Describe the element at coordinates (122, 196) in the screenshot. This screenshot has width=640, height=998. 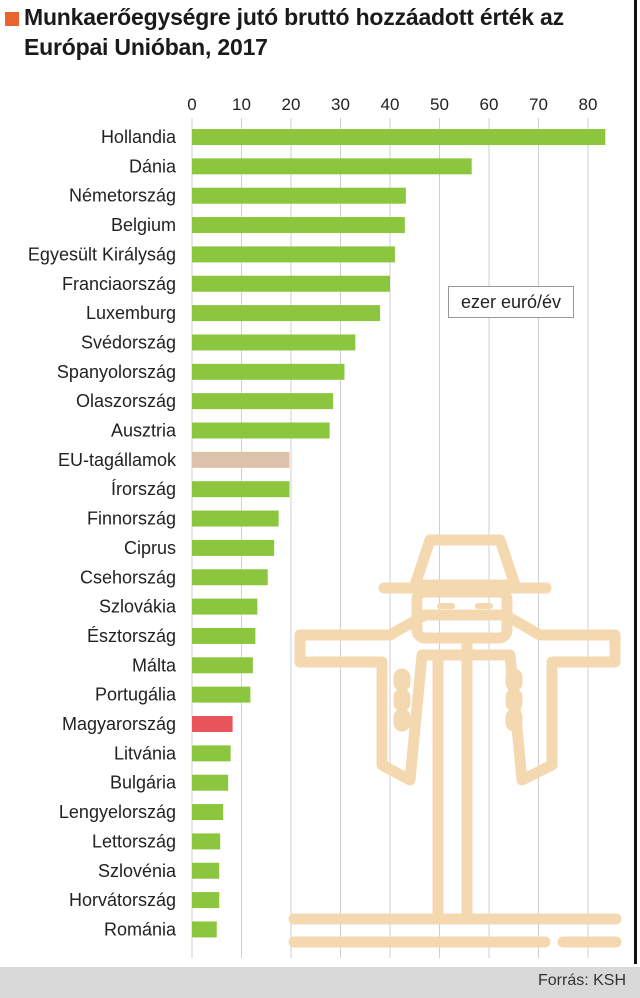
I see `category-label: Németország` at that location.